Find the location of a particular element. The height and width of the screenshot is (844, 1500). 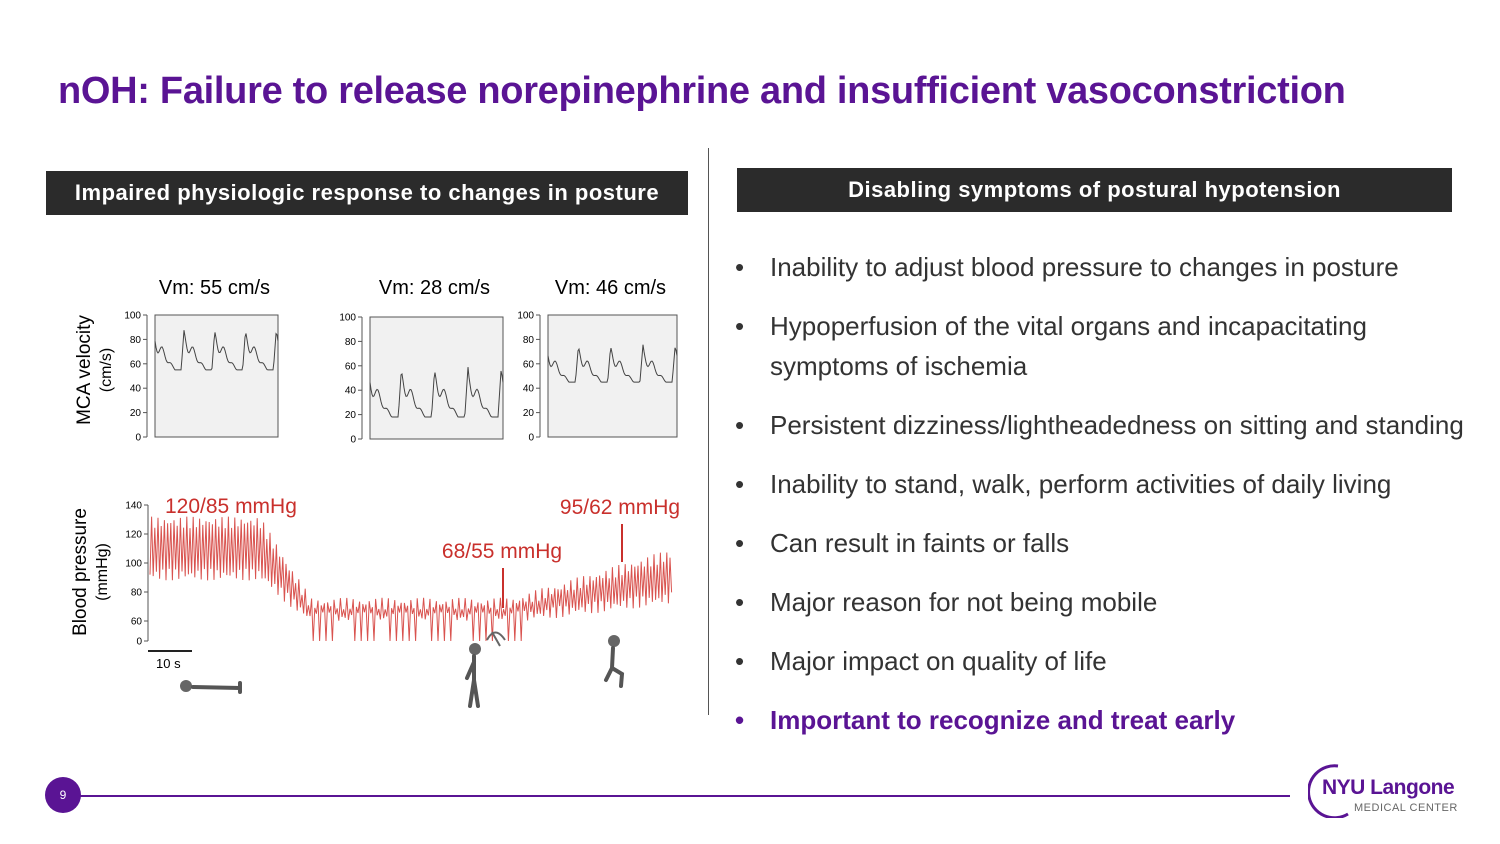

bp-annotation: 120/85 mmHg is located at coordinates (231, 506).